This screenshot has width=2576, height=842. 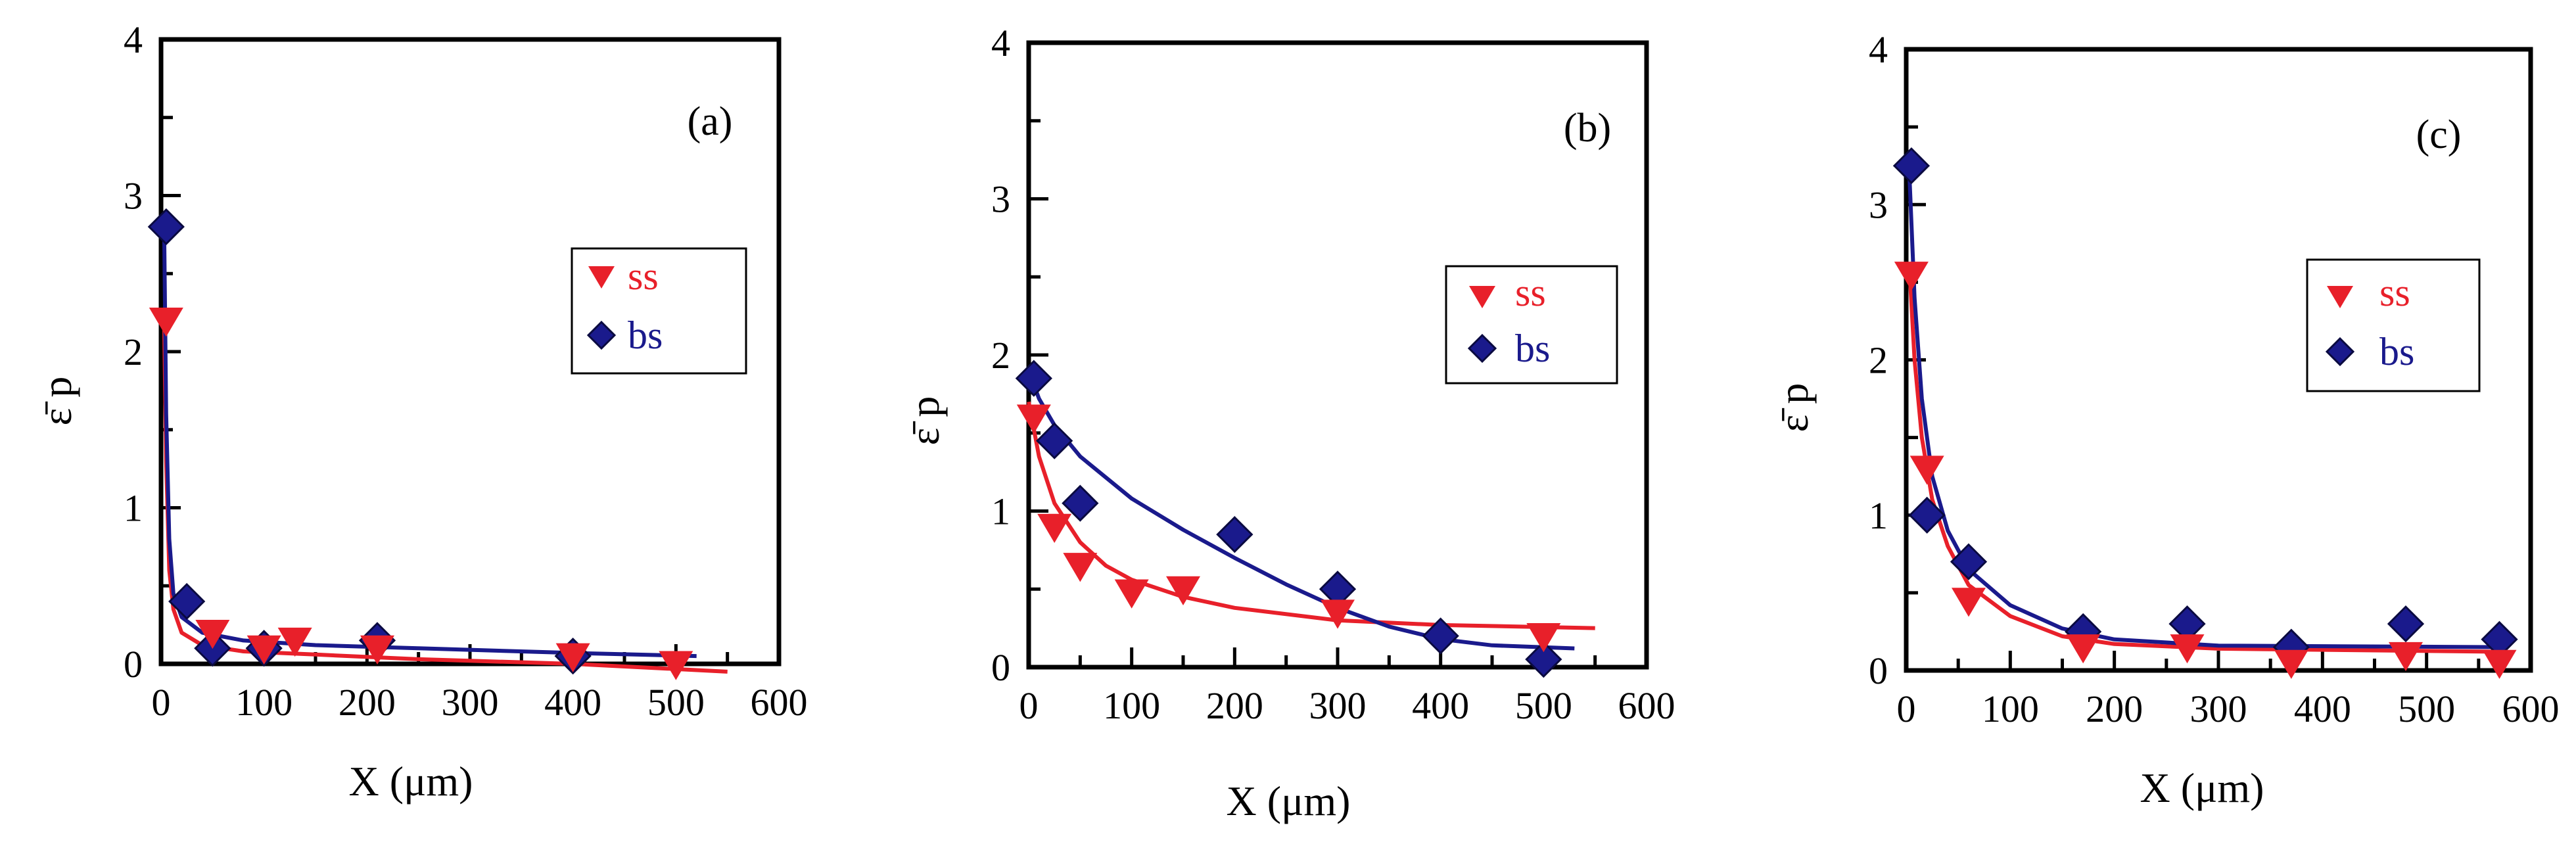 I want to click on panel-a-legend-bs-marker, so click(x=601, y=335).